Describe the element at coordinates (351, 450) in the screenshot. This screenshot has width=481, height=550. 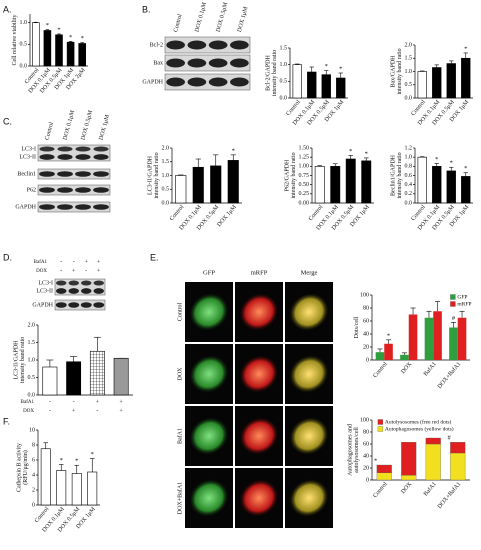
I see `y-axis-label: Autophagosomes and` at that location.